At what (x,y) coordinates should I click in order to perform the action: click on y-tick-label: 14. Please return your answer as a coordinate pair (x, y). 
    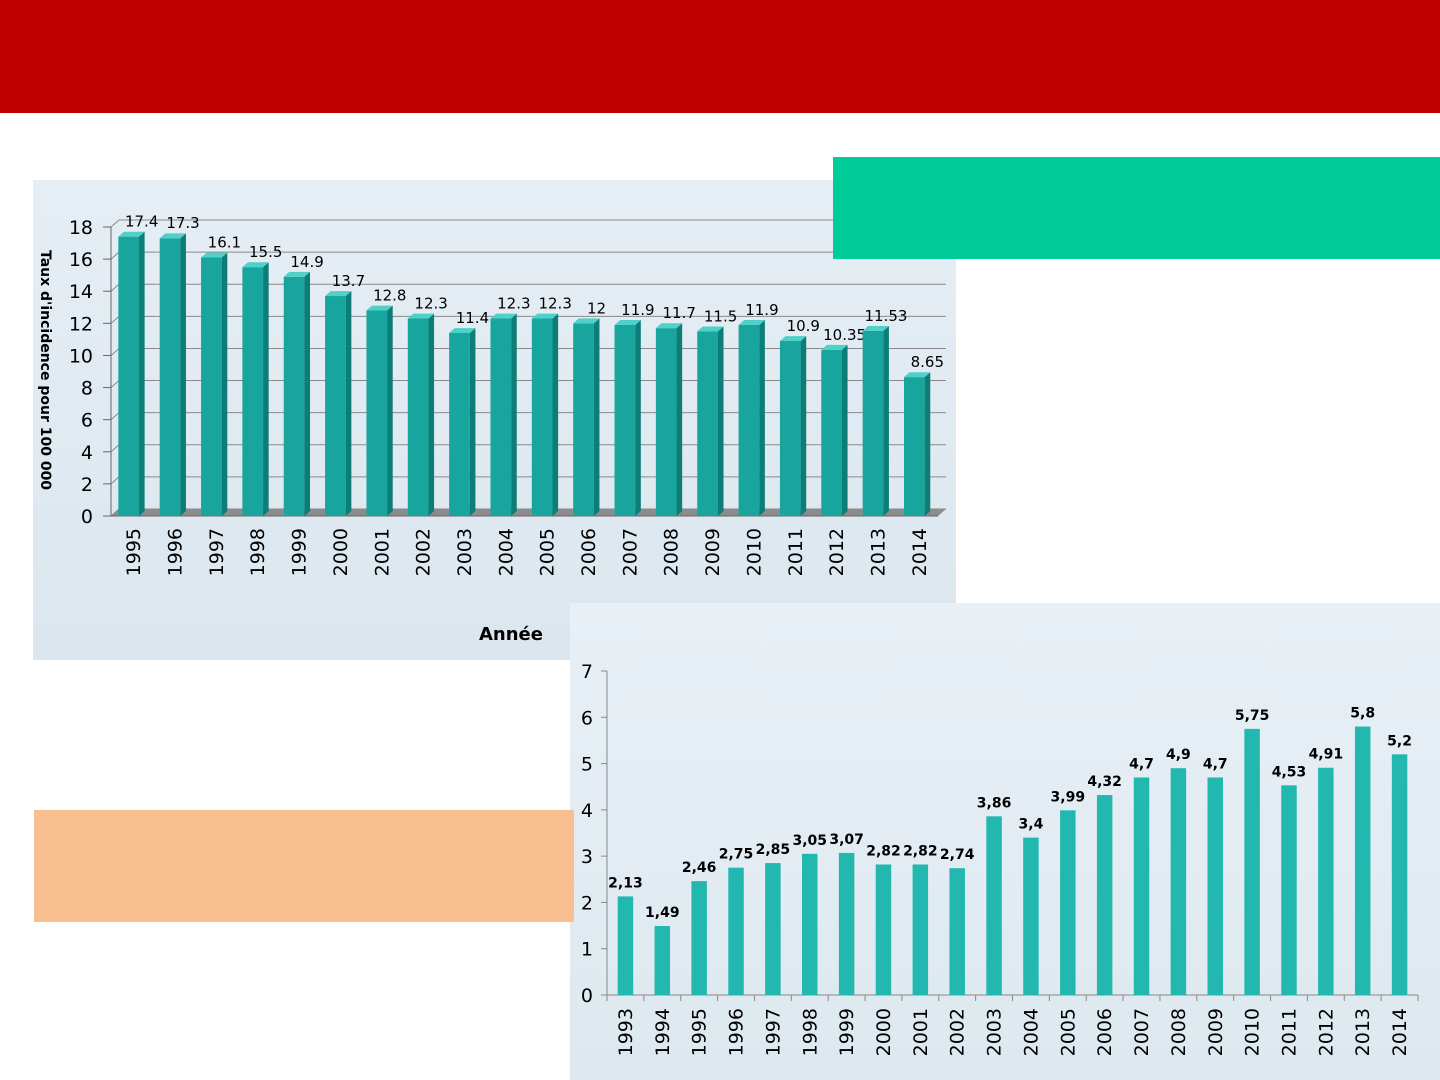
    Looking at the image, I should click on (81, 292).